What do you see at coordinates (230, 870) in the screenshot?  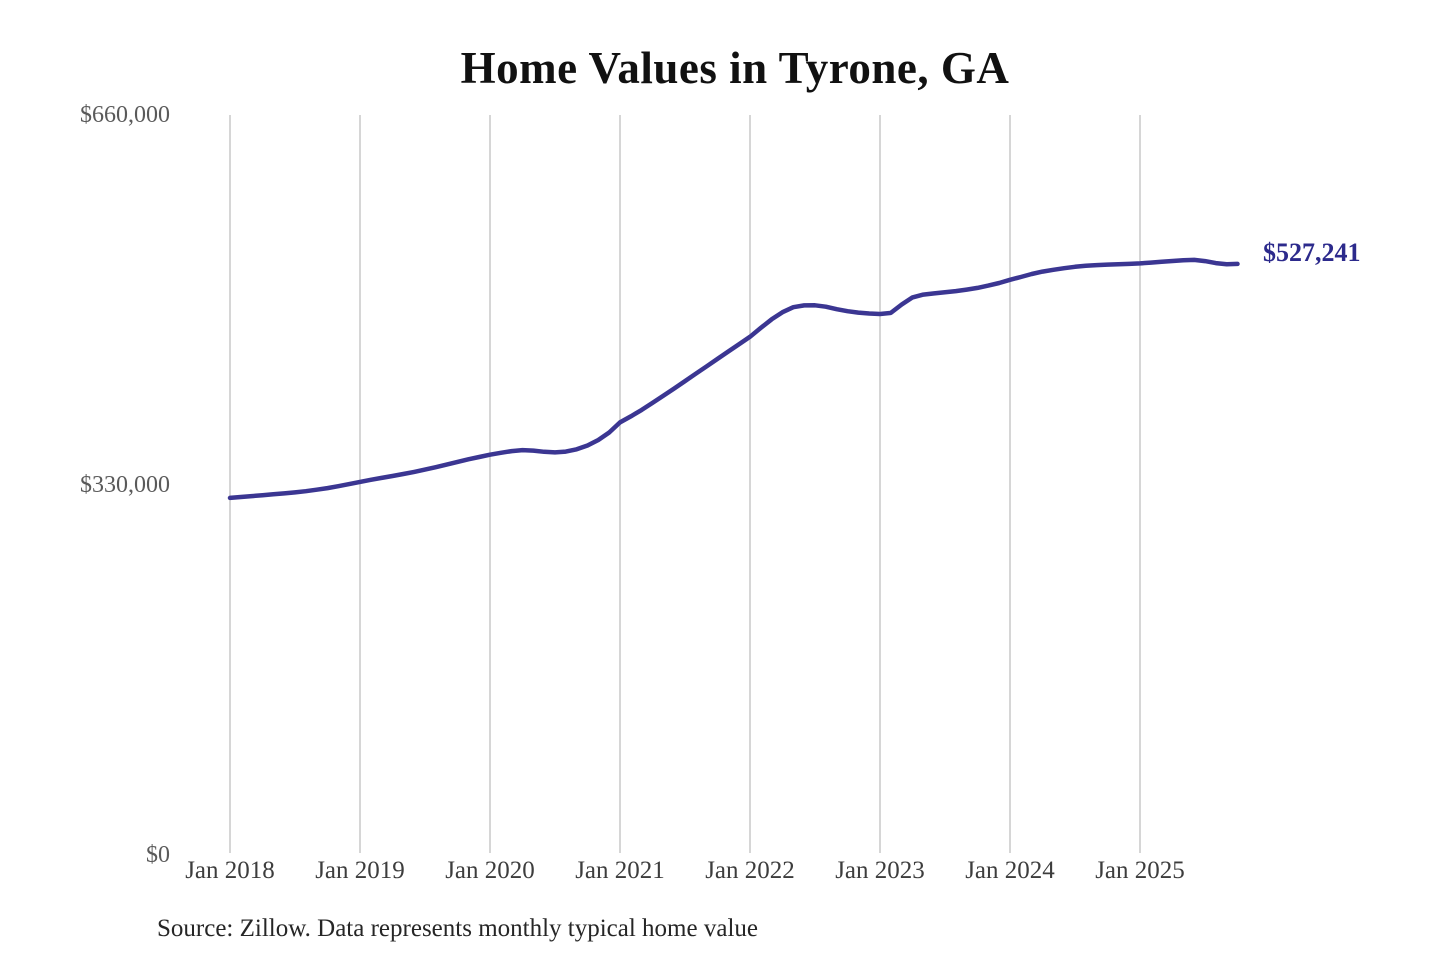 I see `x-tick-label: Jan 2018` at bounding box center [230, 870].